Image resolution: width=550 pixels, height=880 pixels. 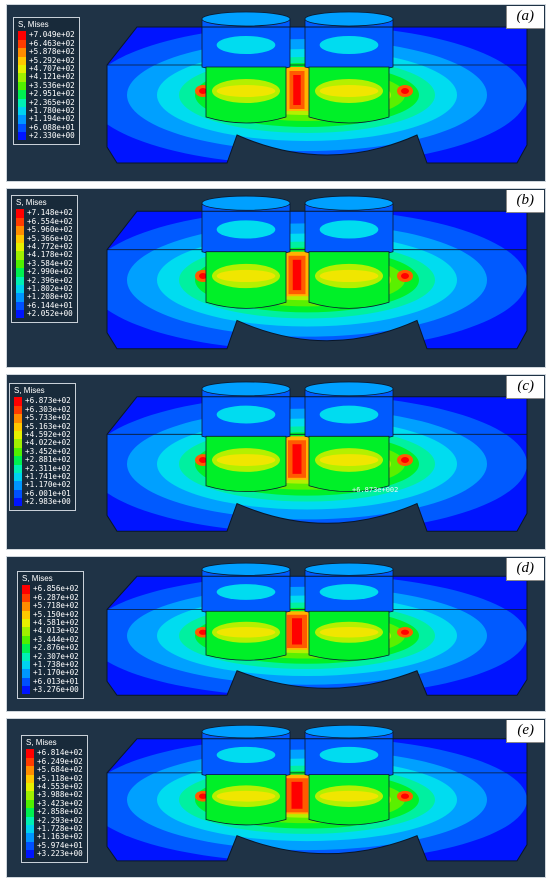 I want to click on legend-entry: +6.856e+02, so click(x=50, y=589).